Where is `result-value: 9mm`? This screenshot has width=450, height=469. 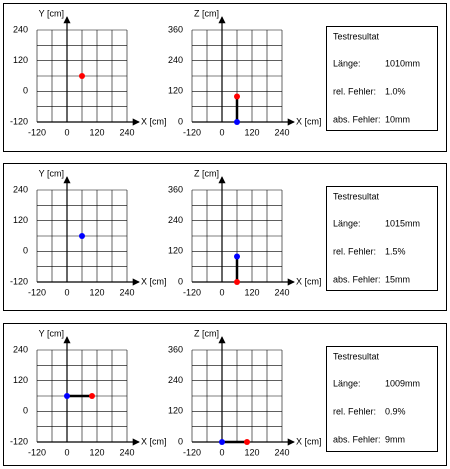
result-value: 9mm is located at coordinates (395, 439).